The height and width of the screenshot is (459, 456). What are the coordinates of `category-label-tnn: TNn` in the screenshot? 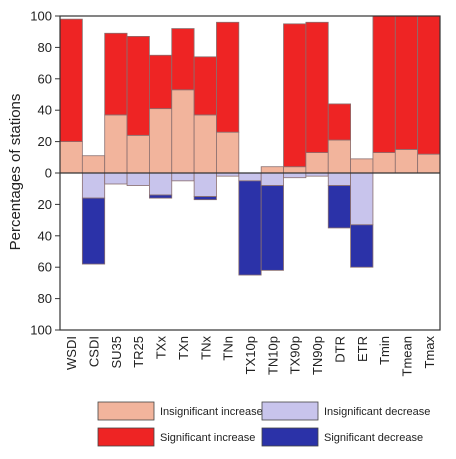 It's located at (228, 348).